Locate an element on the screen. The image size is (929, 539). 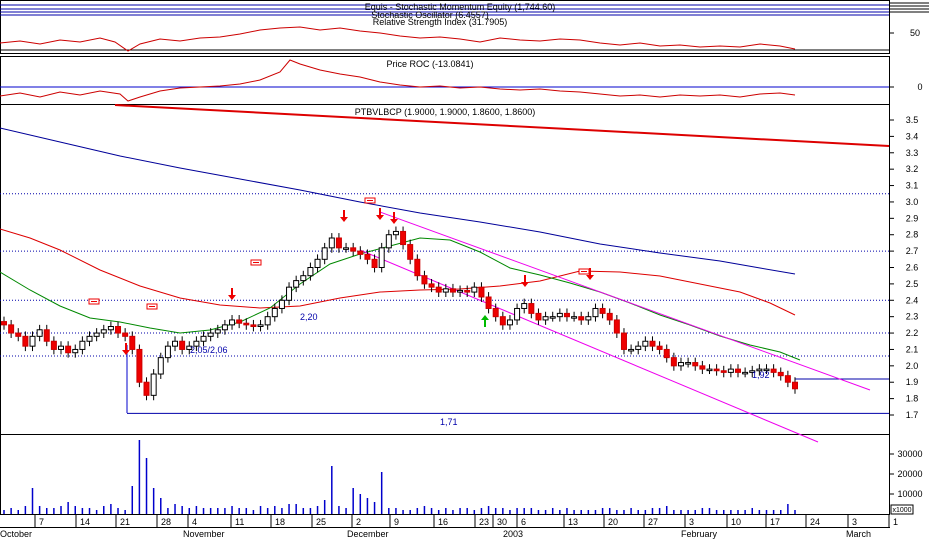
x-tick-label: 30 is located at coordinates (502, 522).